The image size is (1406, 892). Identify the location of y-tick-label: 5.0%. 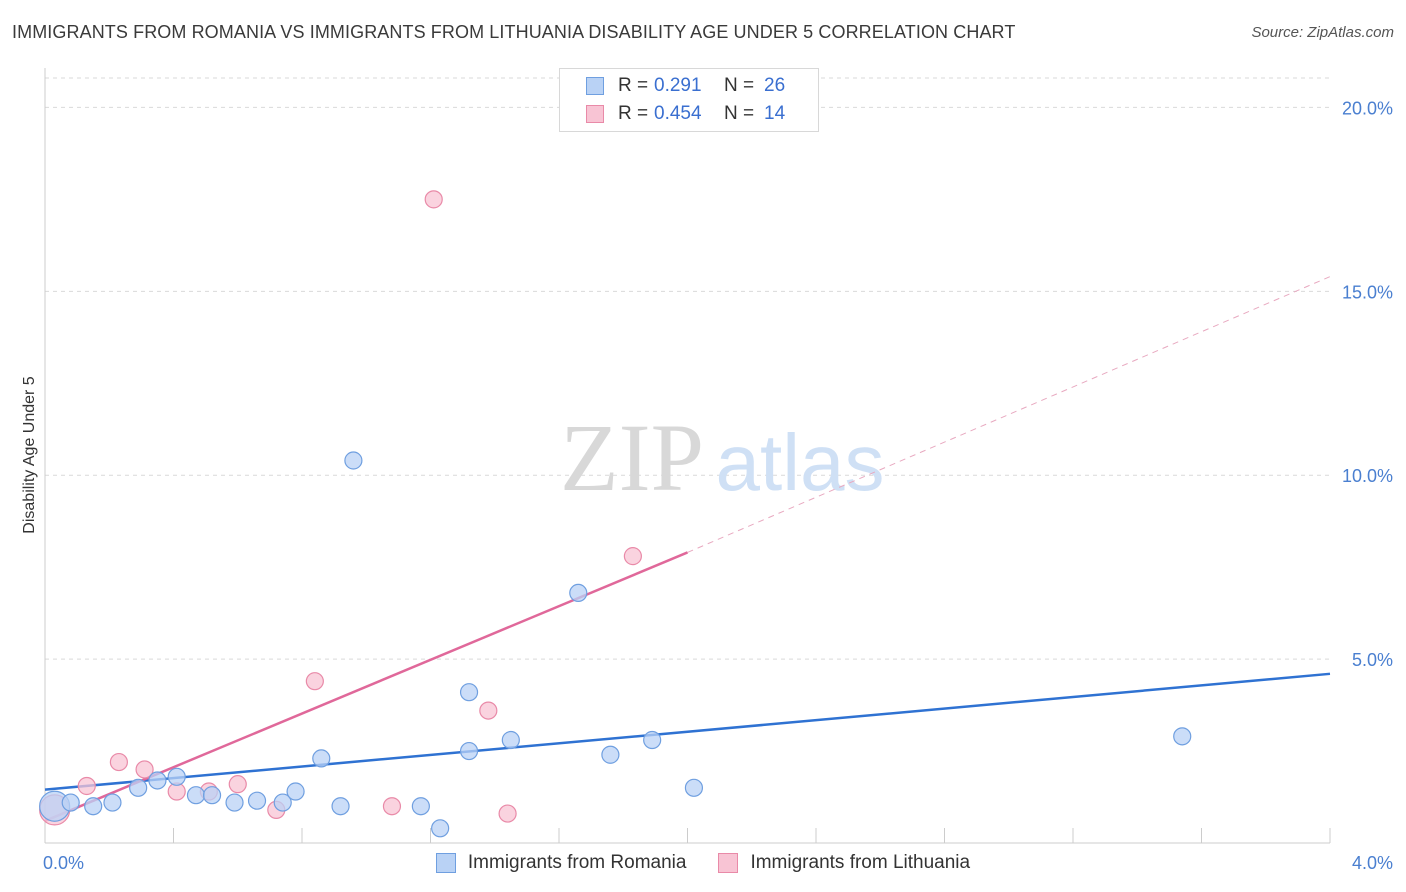
(1372, 660).